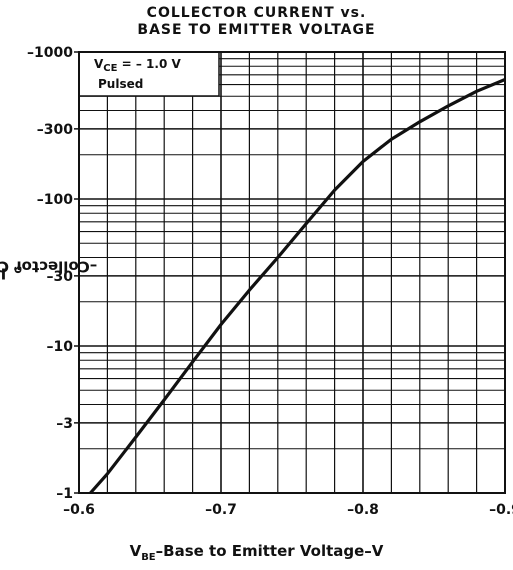 The width and height of the screenshot is (513, 570). I want to click on chart-title-line-1: COLLECTOR CURRENT vs., so click(256, 13).